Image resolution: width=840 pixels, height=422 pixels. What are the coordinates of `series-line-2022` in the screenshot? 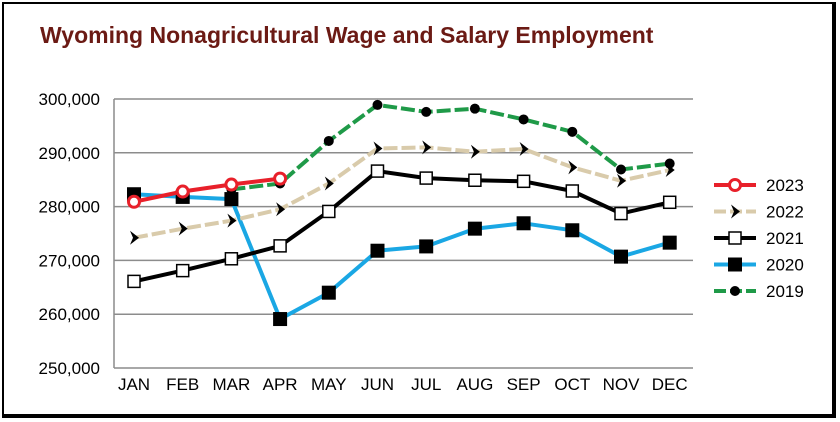 It's located at (402, 192).